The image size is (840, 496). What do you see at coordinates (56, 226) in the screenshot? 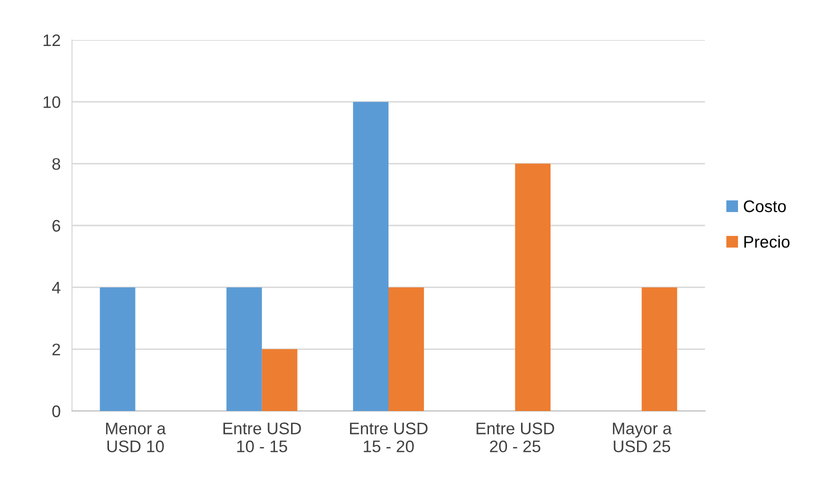
I see `y-tick-label: 6` at bounding box center [56, 226].